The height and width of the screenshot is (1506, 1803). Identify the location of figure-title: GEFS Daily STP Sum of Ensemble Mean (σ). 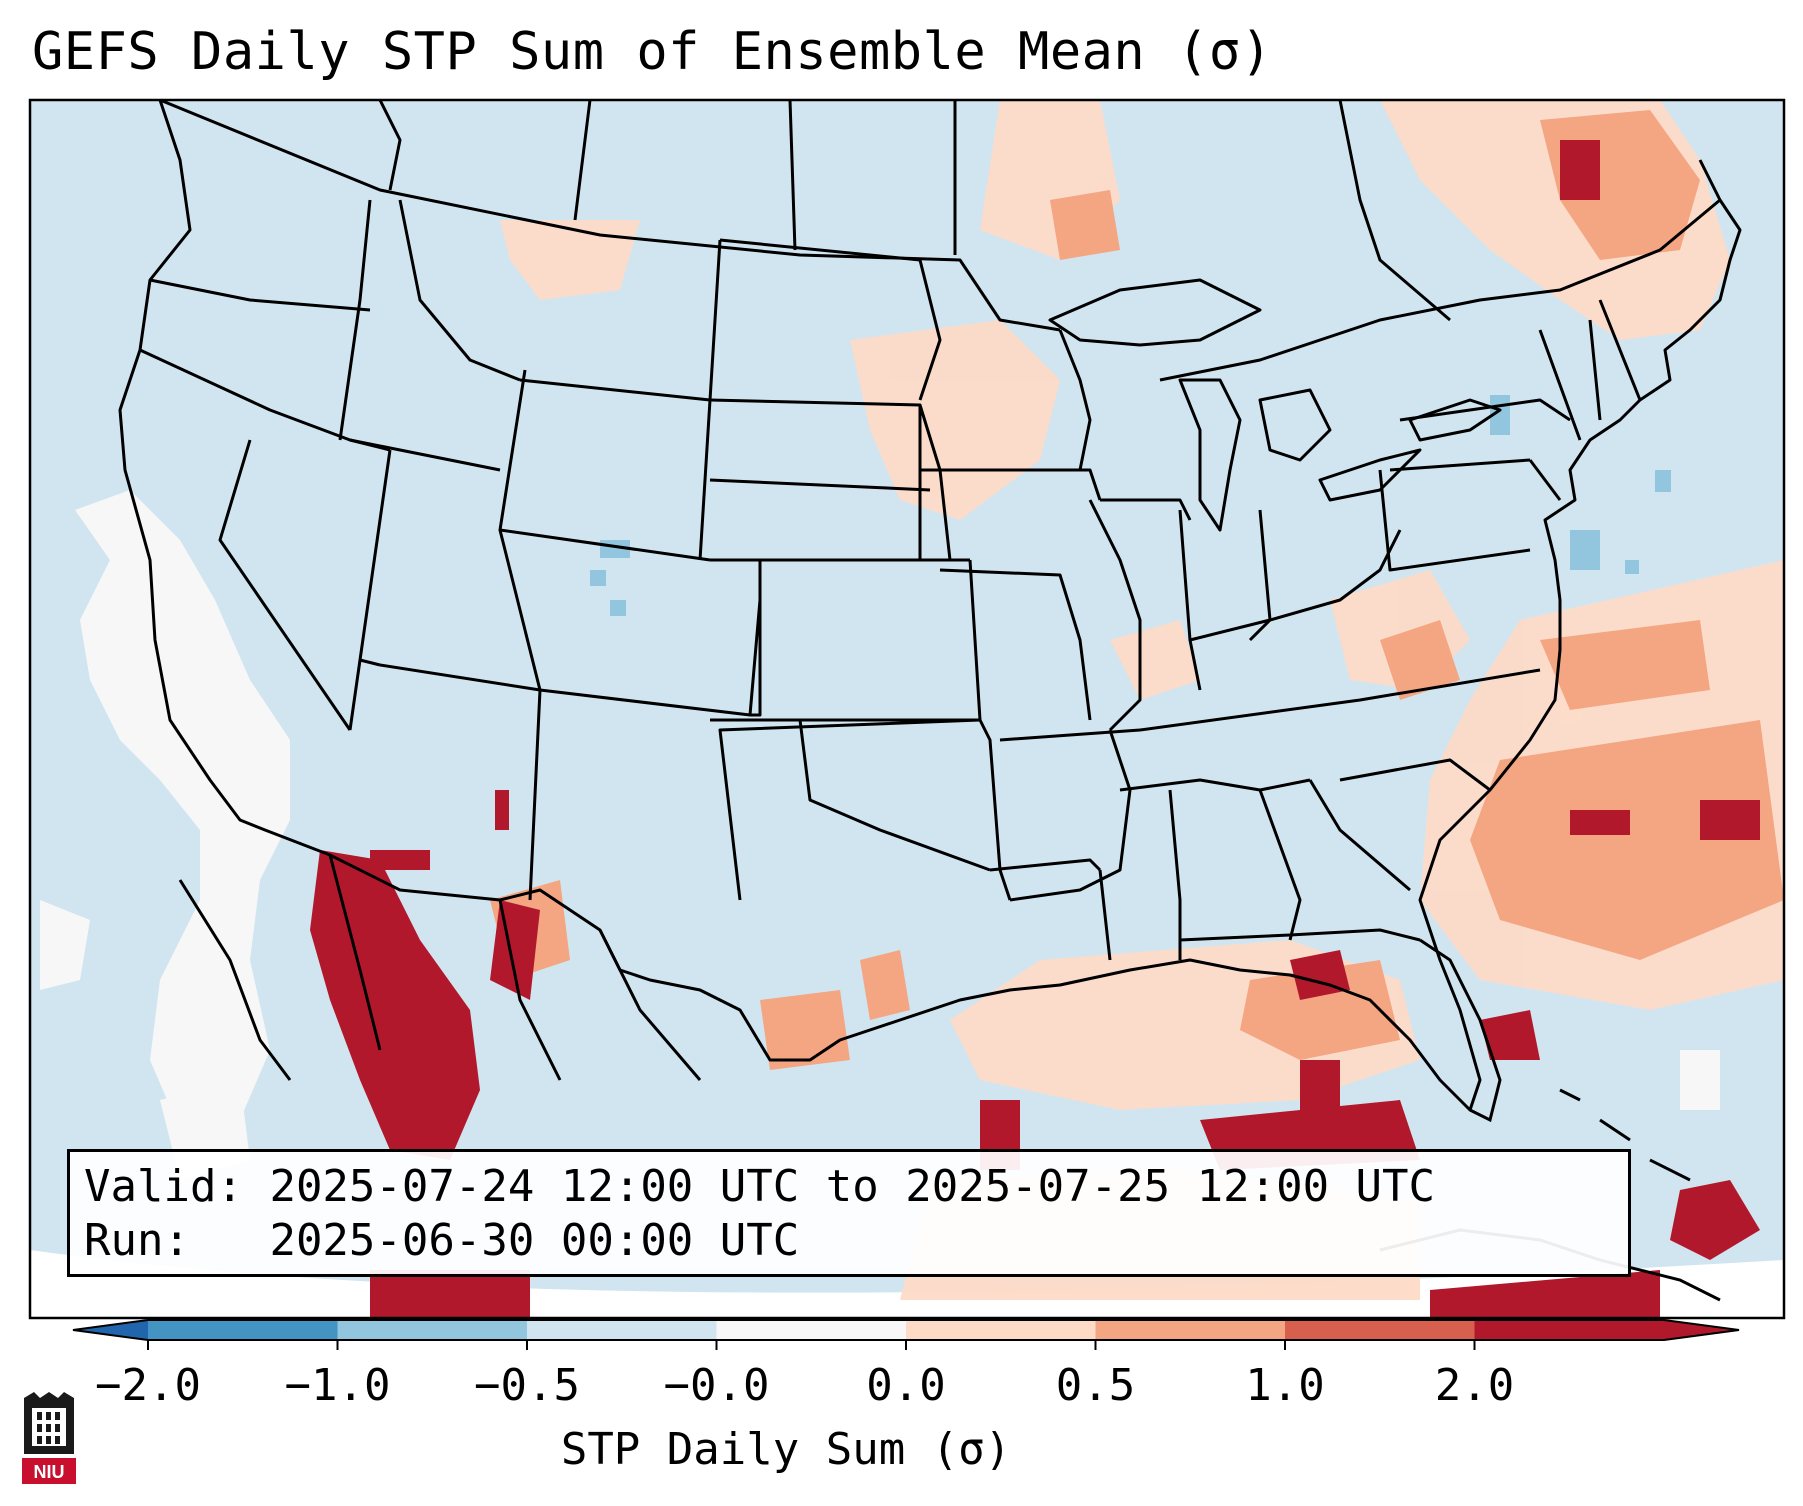
(652, 52).